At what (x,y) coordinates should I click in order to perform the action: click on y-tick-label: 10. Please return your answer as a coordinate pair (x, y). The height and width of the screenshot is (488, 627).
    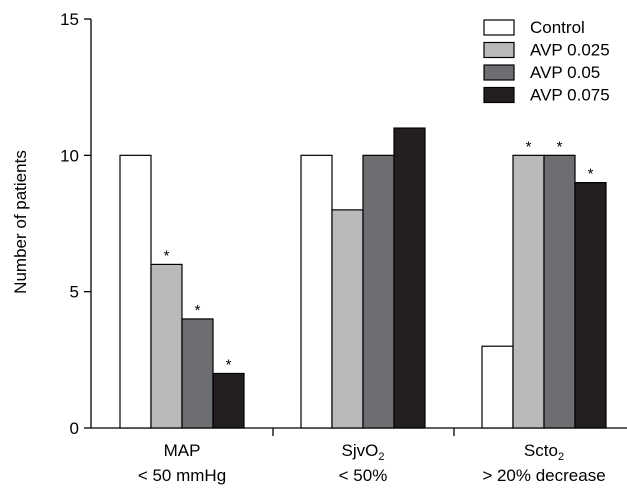
    Looking at the image, I should click on (69, 155).